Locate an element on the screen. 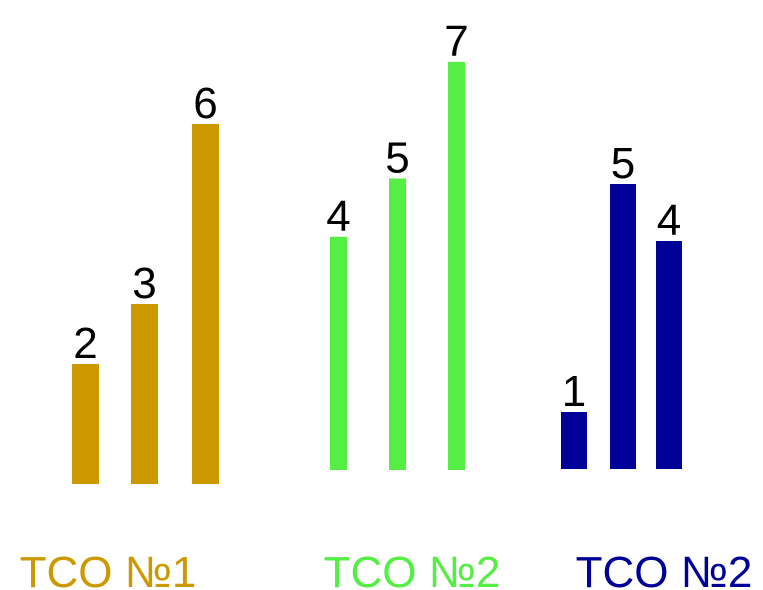  group-label-3: TCO №2 is located at coordinates (664, 569).